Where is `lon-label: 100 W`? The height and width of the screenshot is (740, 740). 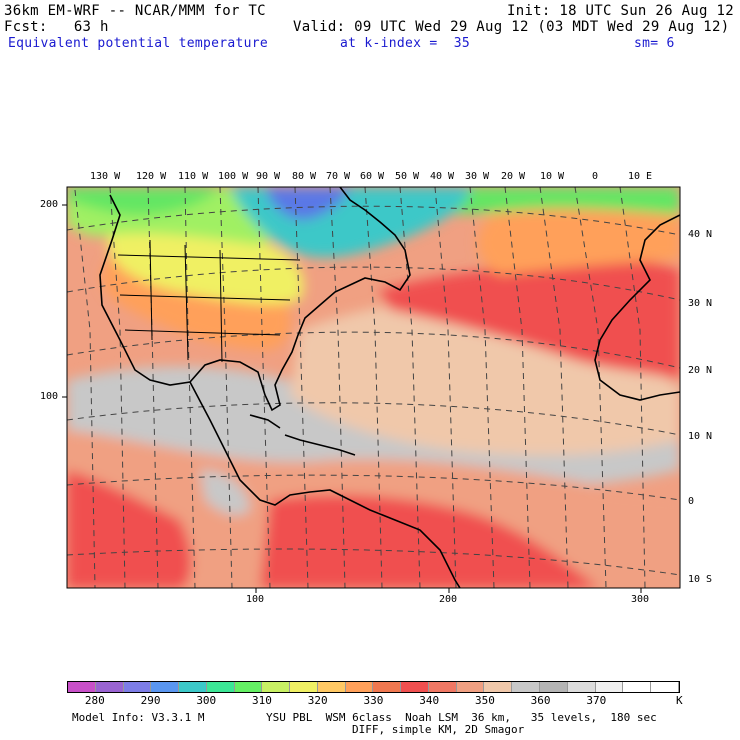 lon-label: 100 W is located at coordinates (233, 176).